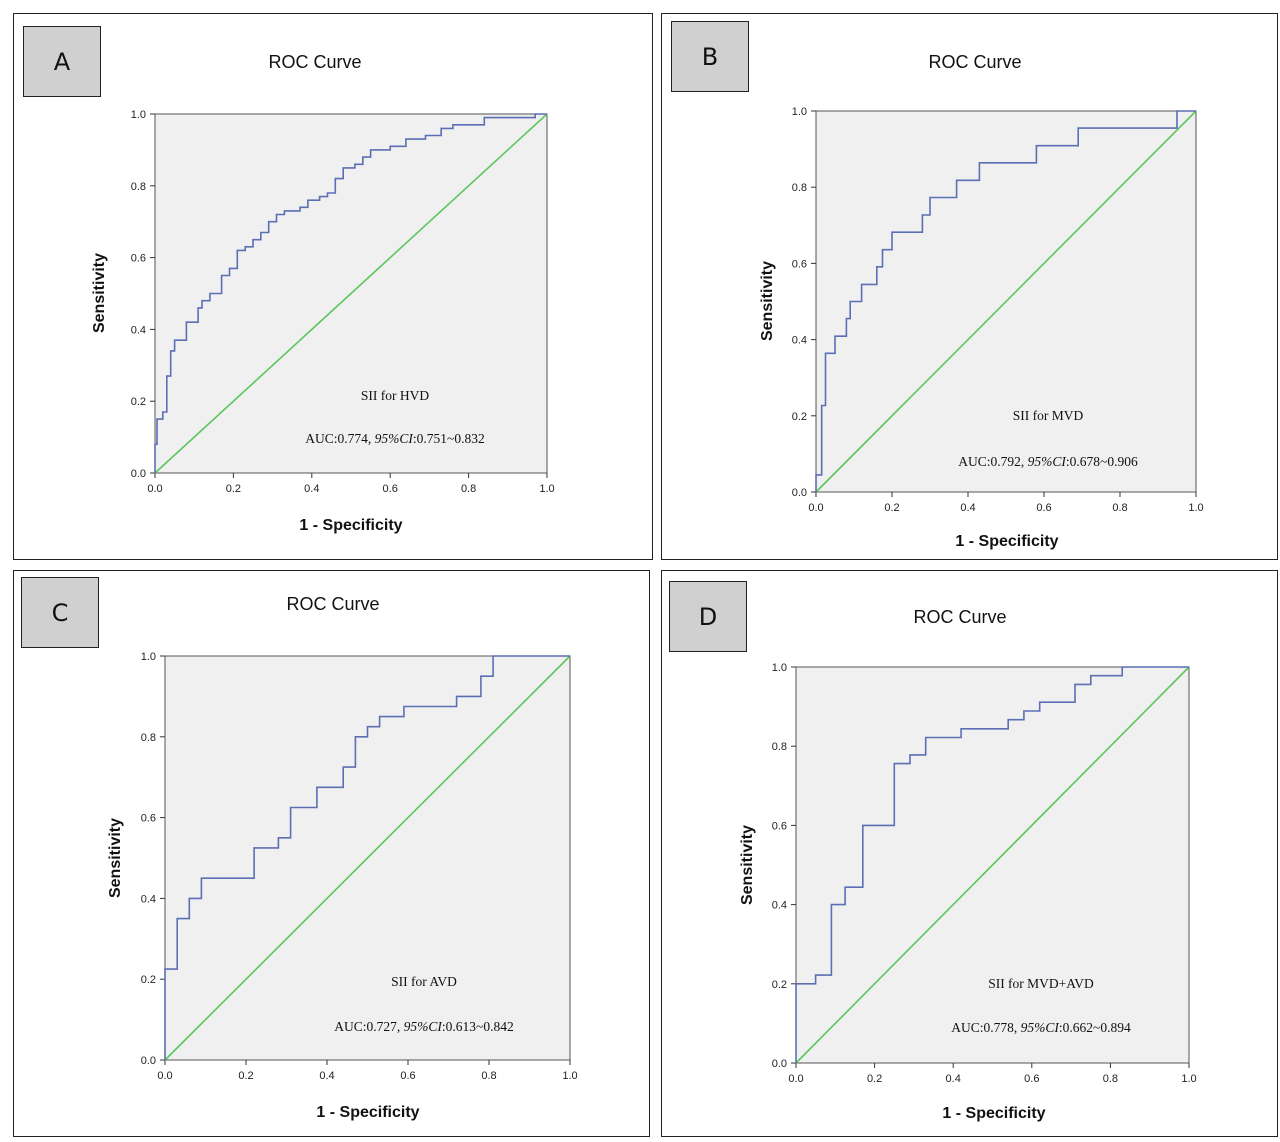  I want to click on y-axis-label-b: Sensitivity, so click(767, 301).